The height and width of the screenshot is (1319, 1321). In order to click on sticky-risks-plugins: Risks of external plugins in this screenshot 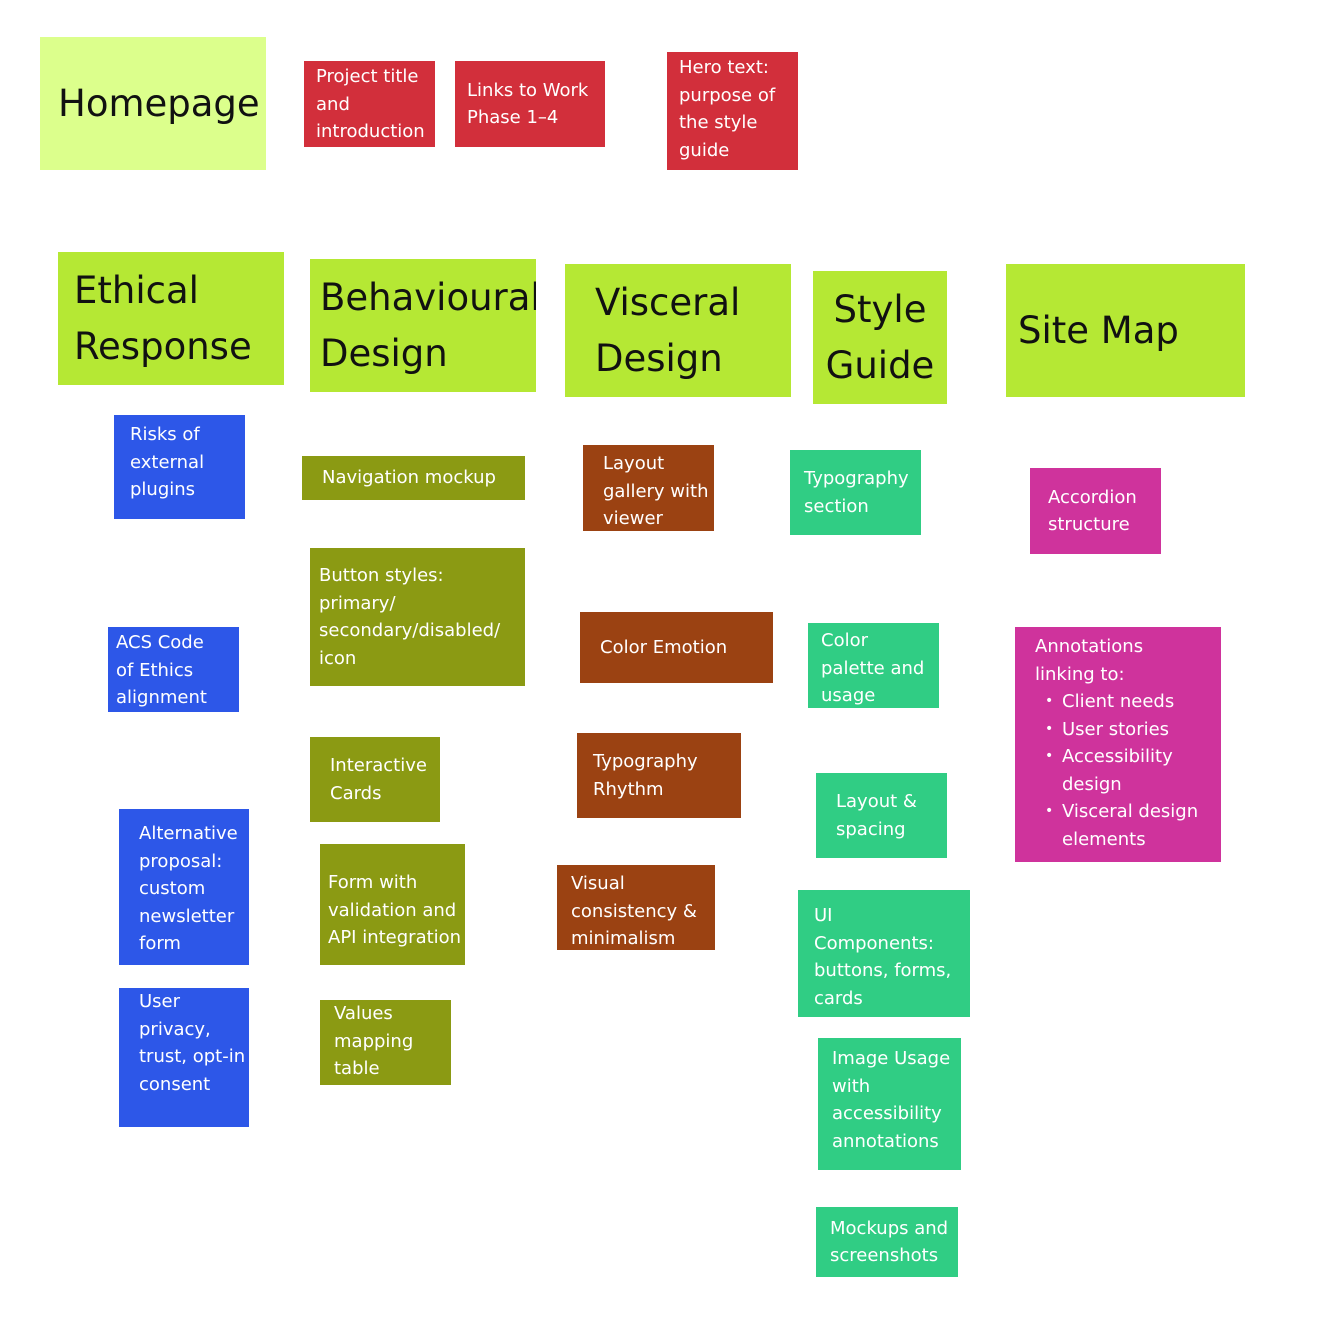, I will do `click(179, 467)`.